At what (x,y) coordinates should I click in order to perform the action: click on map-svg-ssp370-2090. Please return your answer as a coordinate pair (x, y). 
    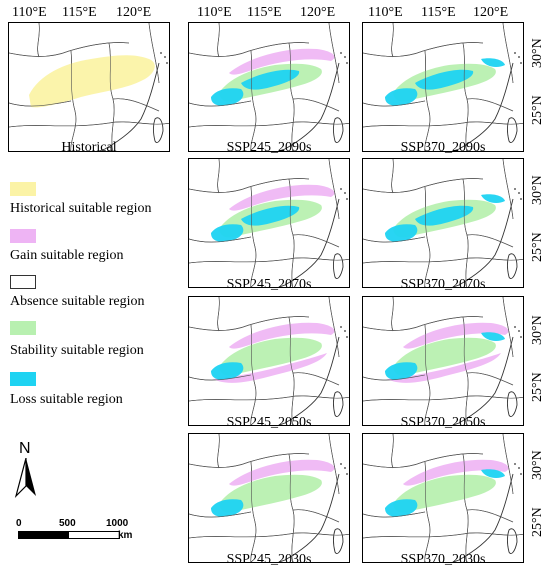
    Looking at the image, I should click on (443, 87).